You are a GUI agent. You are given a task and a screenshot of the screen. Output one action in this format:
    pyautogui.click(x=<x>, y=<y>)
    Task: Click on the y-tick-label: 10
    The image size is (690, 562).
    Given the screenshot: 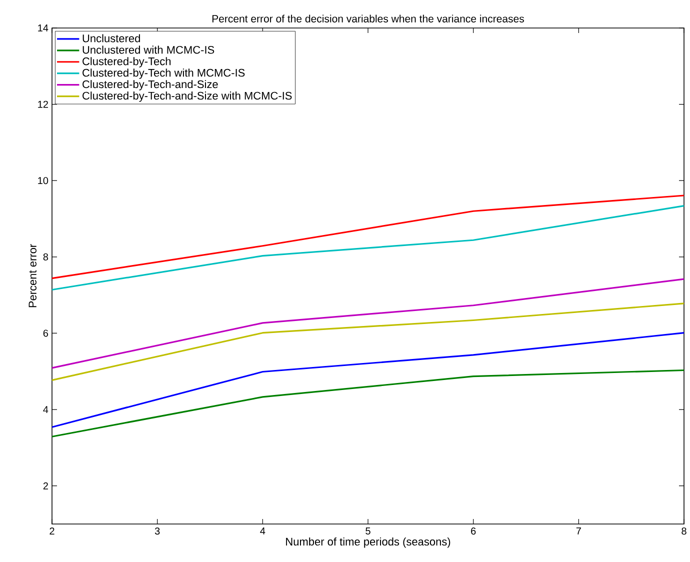 What is the action you would take?
    pyautogui.click(x=43, y=180)
    